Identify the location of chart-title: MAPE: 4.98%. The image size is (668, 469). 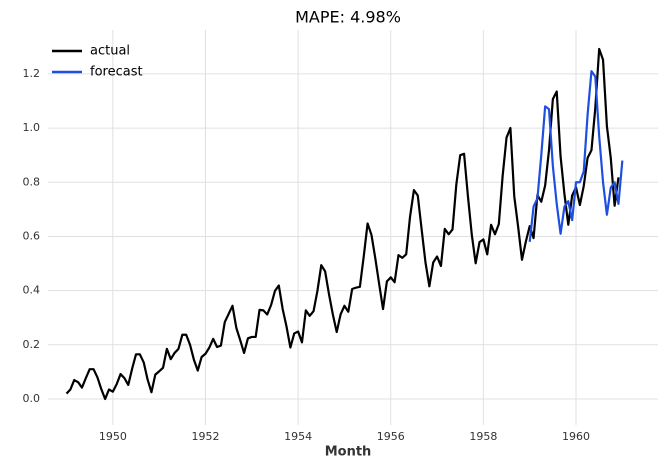
(348, 17).